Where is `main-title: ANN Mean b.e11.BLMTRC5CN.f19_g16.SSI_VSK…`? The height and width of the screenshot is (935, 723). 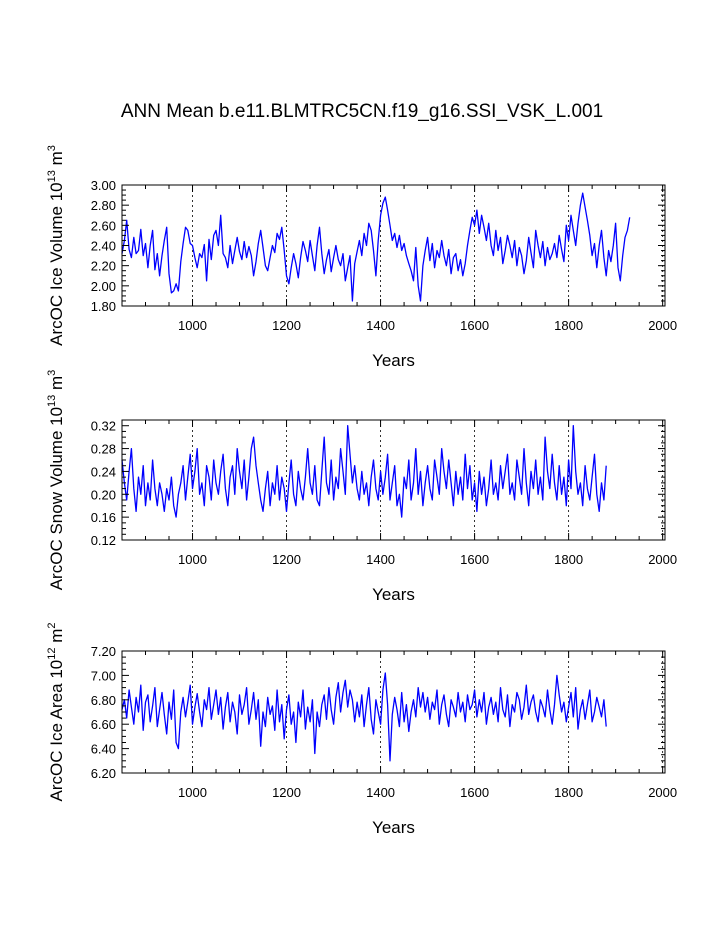
main-title: ANN Mean b.e11.BLMTRC5CN.f19_g16.SSI_VSK… is located at coordinates (362, 111).